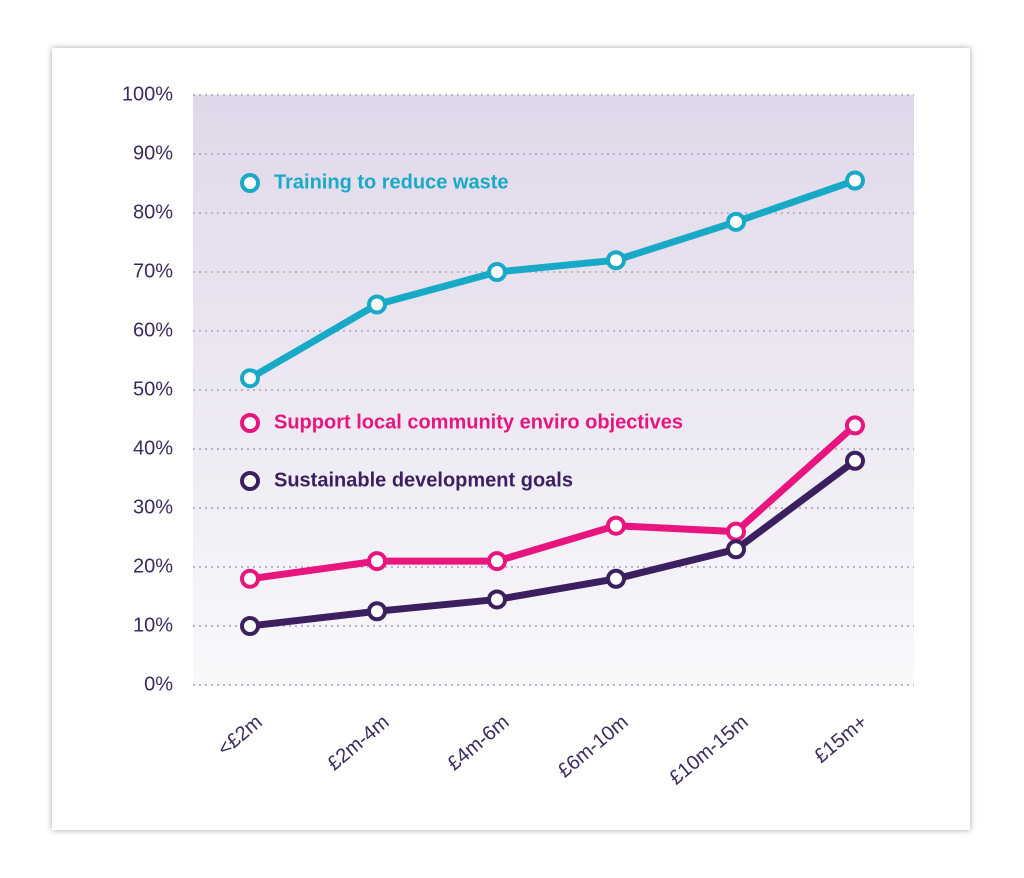 This screenshot has width=1024, height=878. I want to click on legend-label: Training to reduce waste, so click(391, 182).